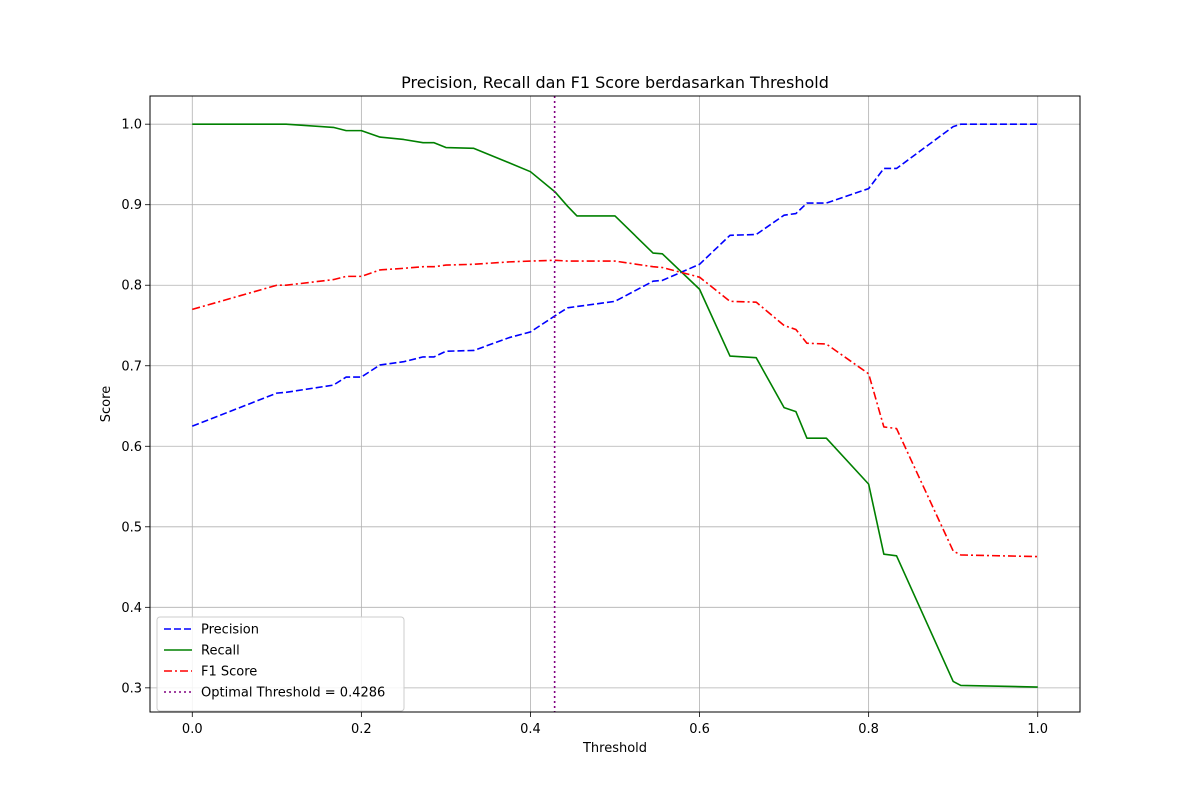 The width and height of the screenshot is (1200, 800). What do you see at coordinates (293, 693) in the screenshot?
I see `legend-label-optimal-threshold-0-4286: Optimal Threshold = 0.4286` at bounding box center [293, 693].